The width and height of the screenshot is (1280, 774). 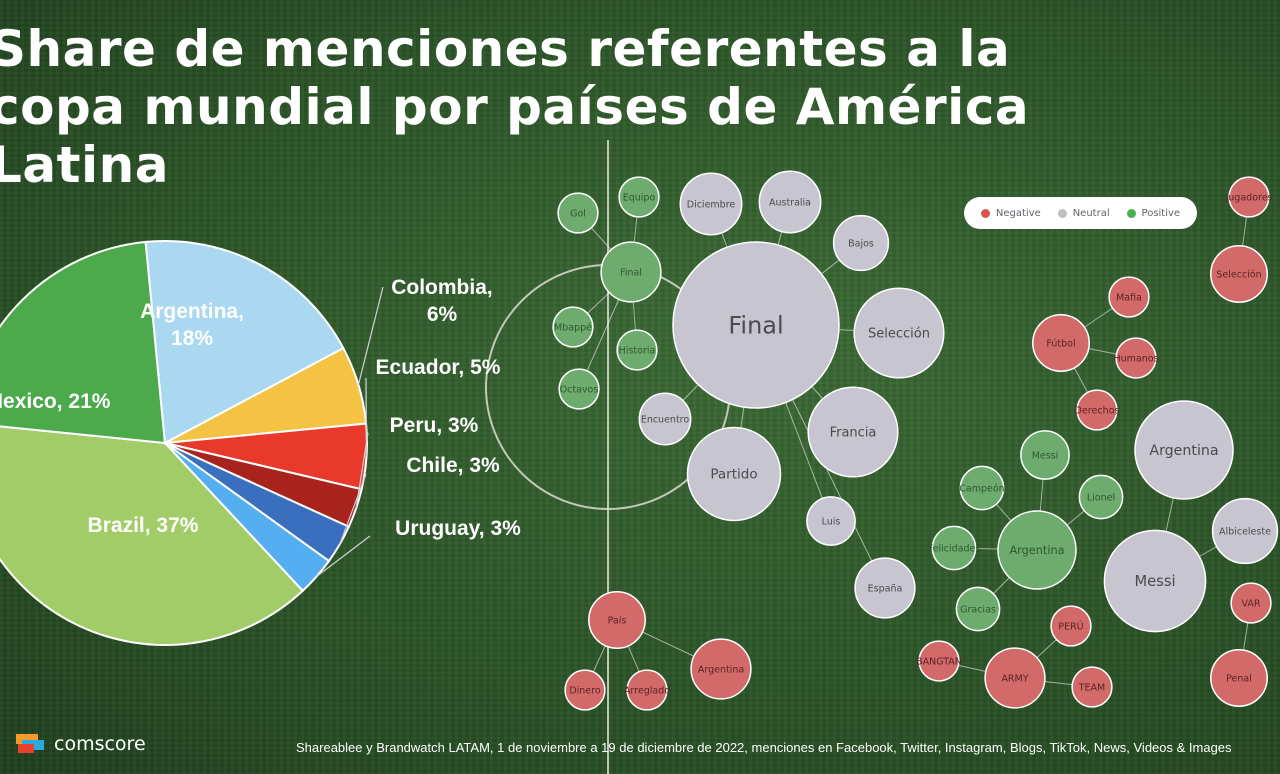 I want to click on bubble-mafia-negative-label: Mafia, so click(x=1129, y=297).